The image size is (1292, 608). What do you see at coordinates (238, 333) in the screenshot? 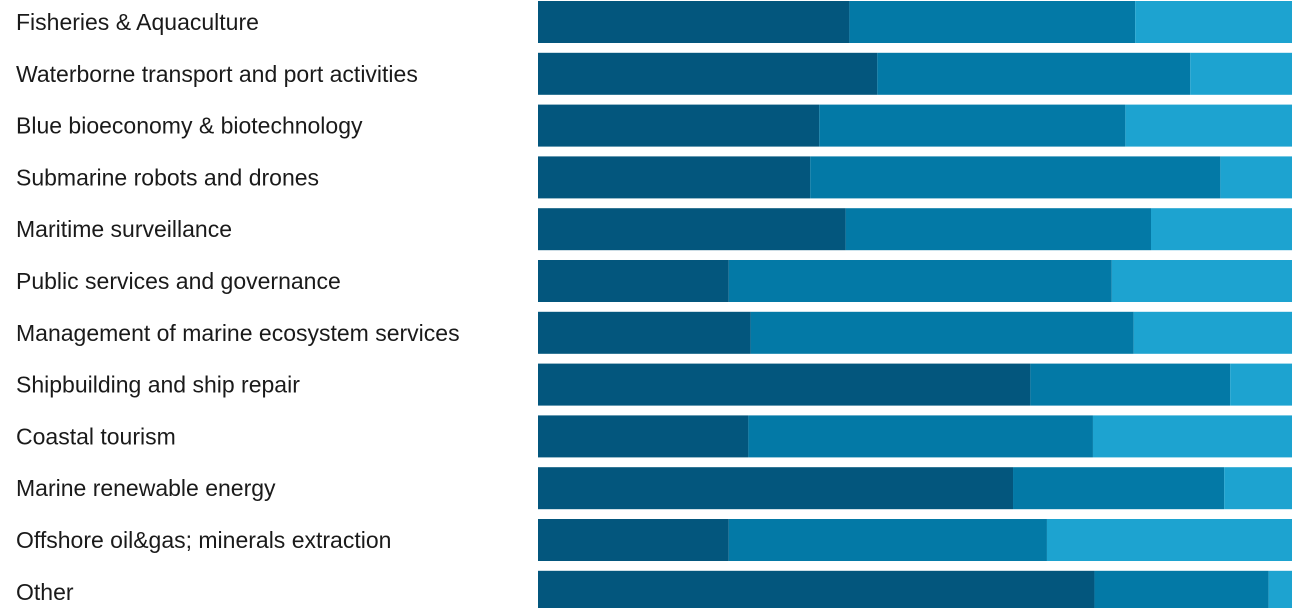
I see `category-label-management-of-marine-ecosystem-services: Management of marine ecosystem services` at bounding box center [238, 333].